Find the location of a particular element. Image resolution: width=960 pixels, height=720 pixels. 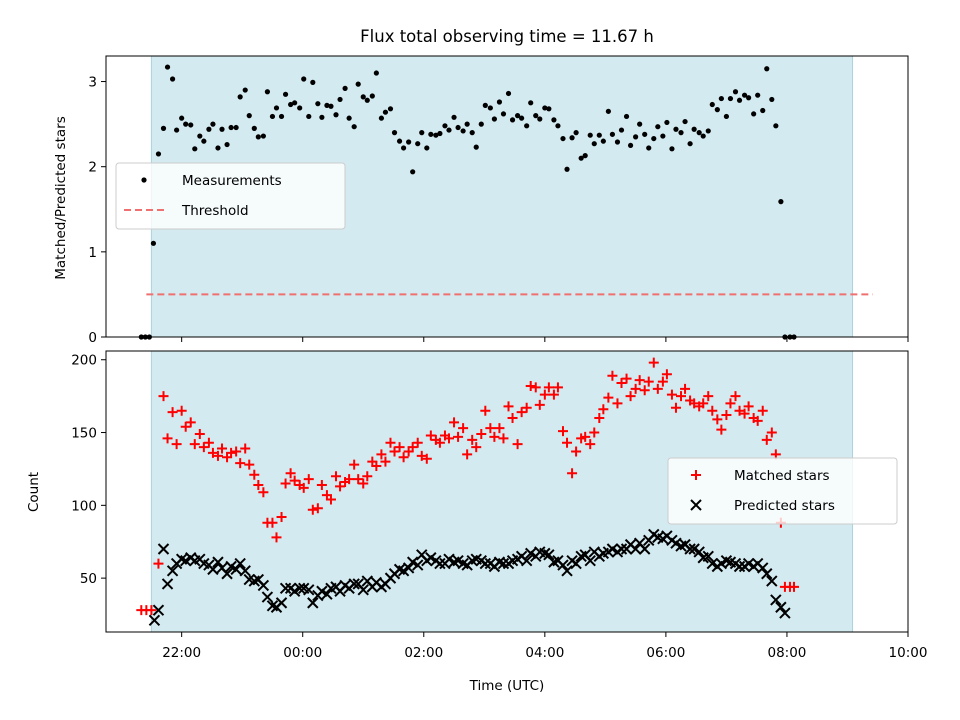

bottom-y-tick-label: 200 is located at coordinates (84, 361).